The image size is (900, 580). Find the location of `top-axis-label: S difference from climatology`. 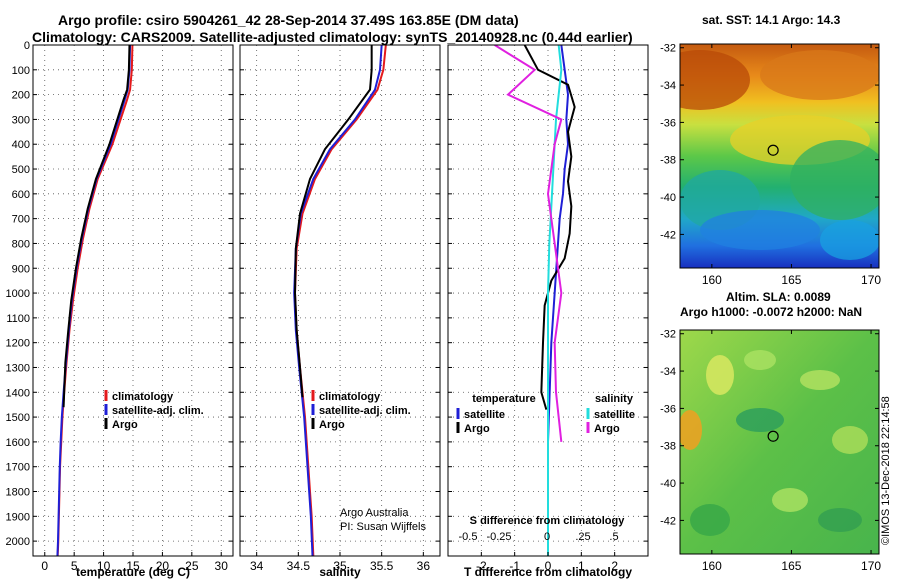

top-axis-label: S difference from climatology is located at coordinates (548, 521).